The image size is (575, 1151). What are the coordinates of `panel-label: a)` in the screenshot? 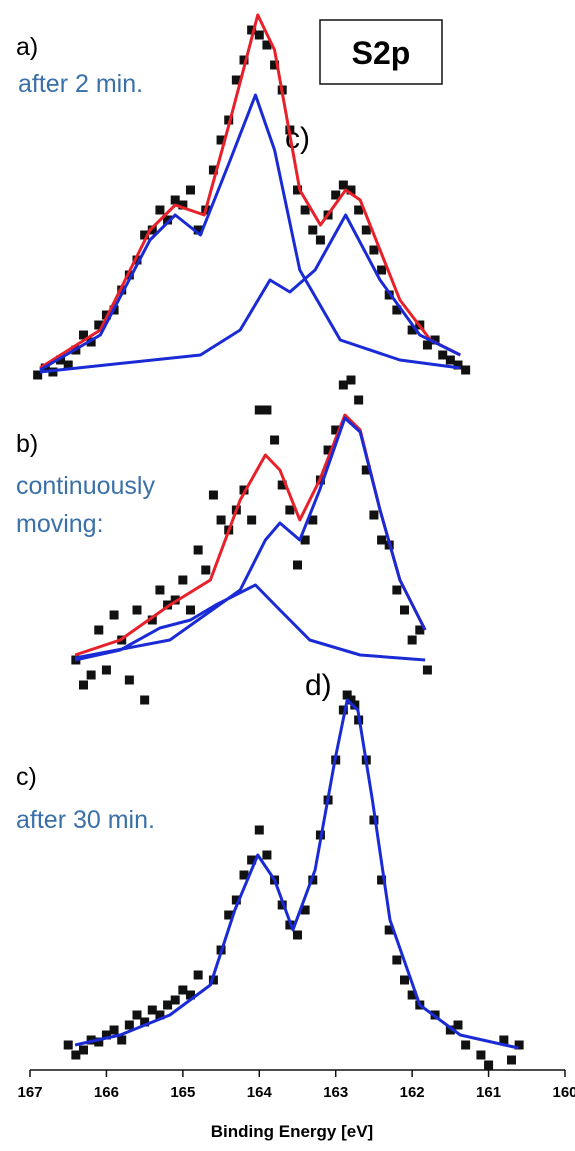 It's located at (27, 47).